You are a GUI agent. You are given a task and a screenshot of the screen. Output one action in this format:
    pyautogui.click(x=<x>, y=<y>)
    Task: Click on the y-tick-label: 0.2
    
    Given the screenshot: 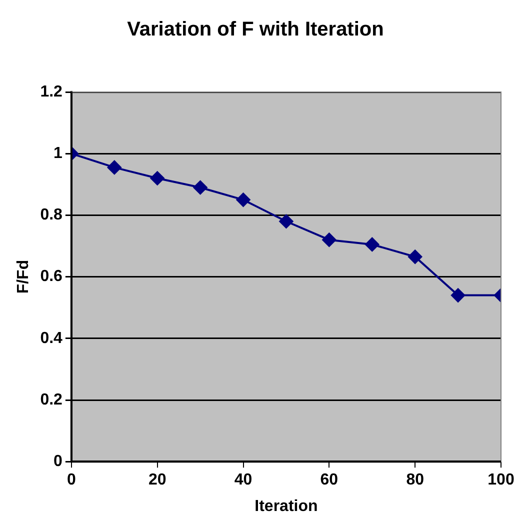 What is the action you would take?
    pyautogui.click(x=51, y=399)
    